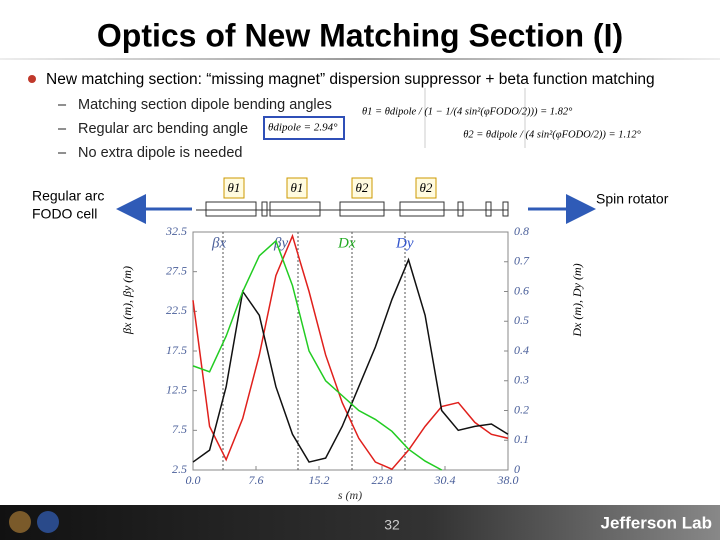  What do you see at coordinates (127, 300) in the screenshot?
I see `y-axis-label: βx (m), βy (m)` at bounding box center [127, 300].